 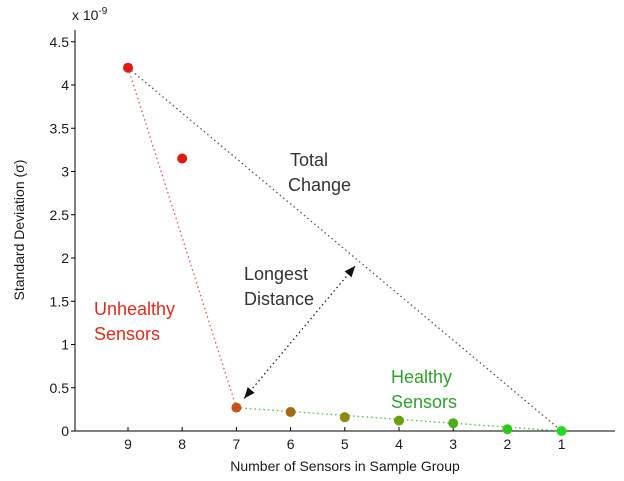 What do you see at coordinates (182, 444) in the screenshot?
I see `x-tick-label: 8` at bounding box center [182, 444].